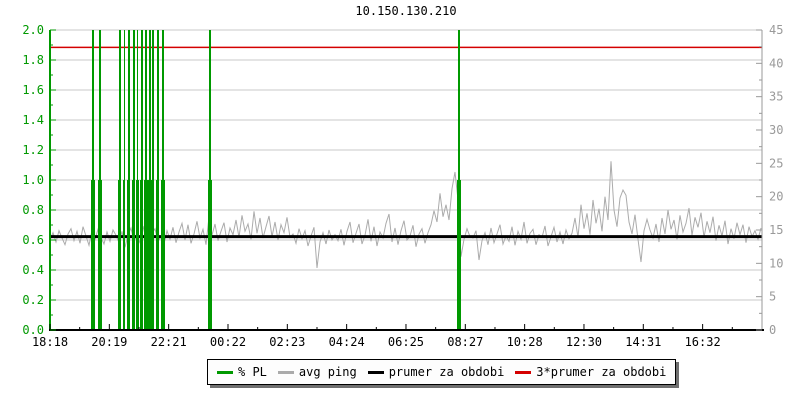 Image resolution: width=800 pixels, height=400 pixels. What do you see at coordinates (327, 372) in the screenshot?
I see `legend-label-avg-ping: avg ping` at bounding box center [327, 372].